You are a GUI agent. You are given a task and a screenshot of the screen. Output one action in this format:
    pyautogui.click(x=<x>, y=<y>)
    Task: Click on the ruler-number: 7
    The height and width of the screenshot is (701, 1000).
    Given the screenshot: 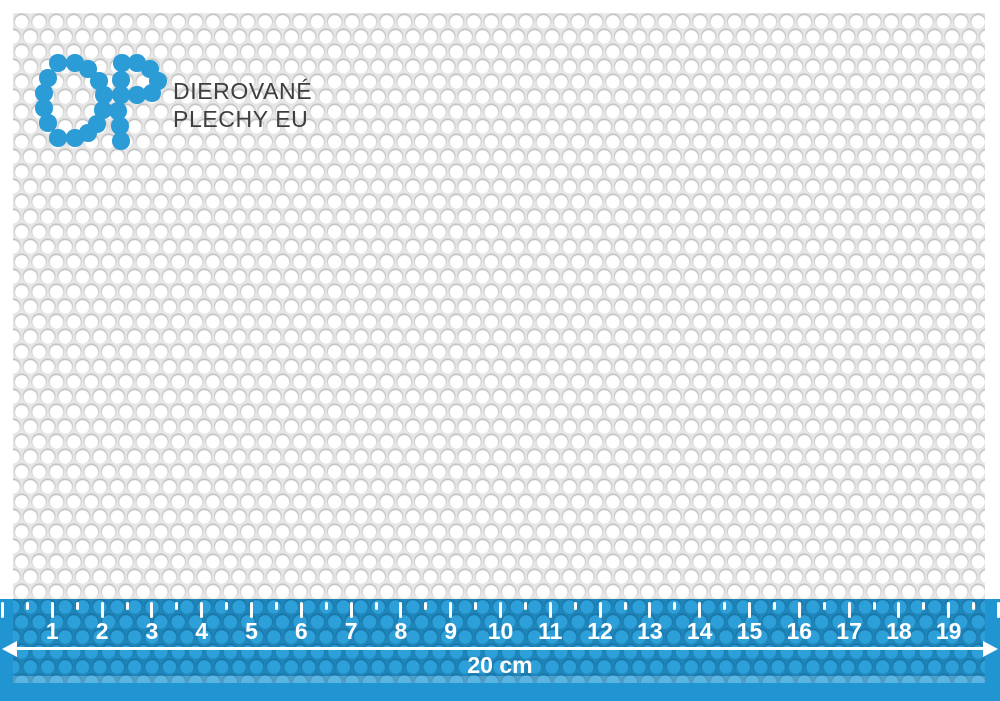 What is the action you would take?
    pyautogui.click(x=351, y=631)
    